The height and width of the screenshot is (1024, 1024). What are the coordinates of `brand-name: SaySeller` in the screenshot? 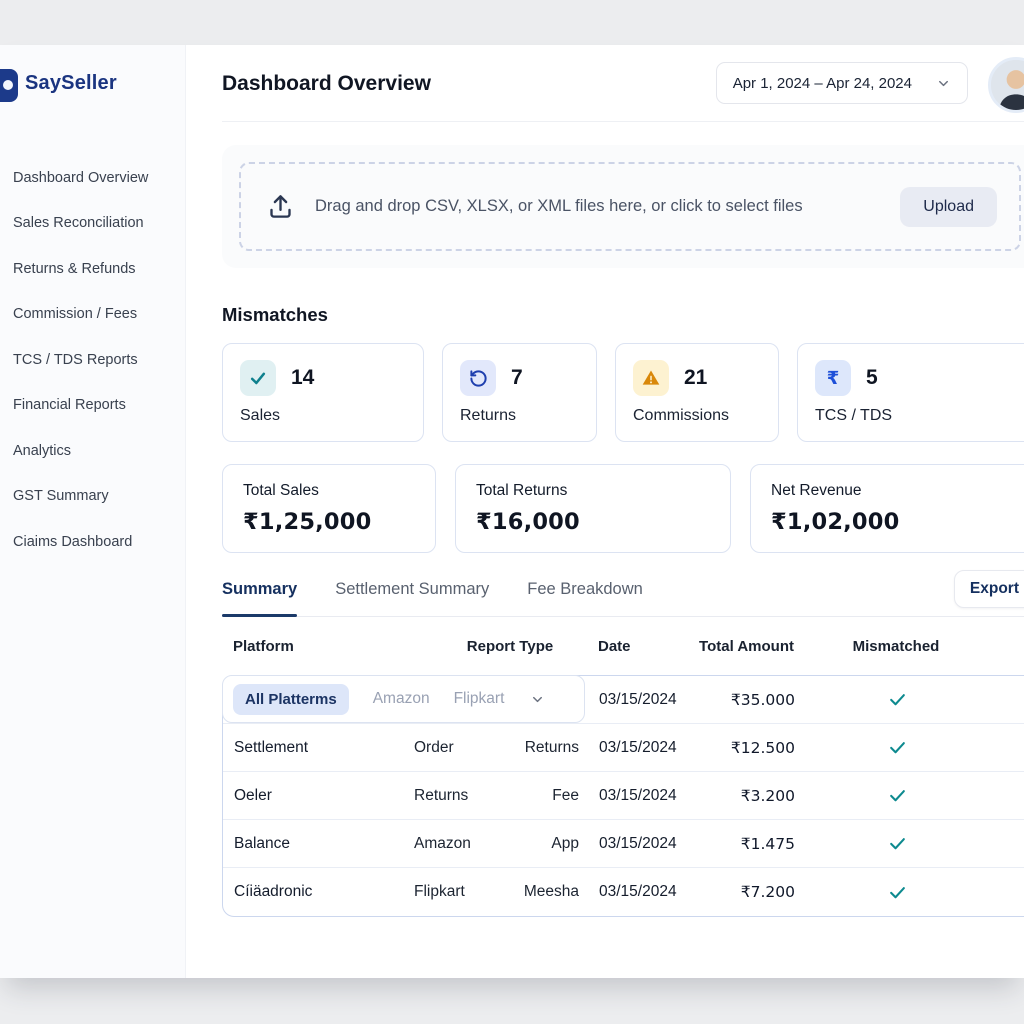 It's located at (71, 83).